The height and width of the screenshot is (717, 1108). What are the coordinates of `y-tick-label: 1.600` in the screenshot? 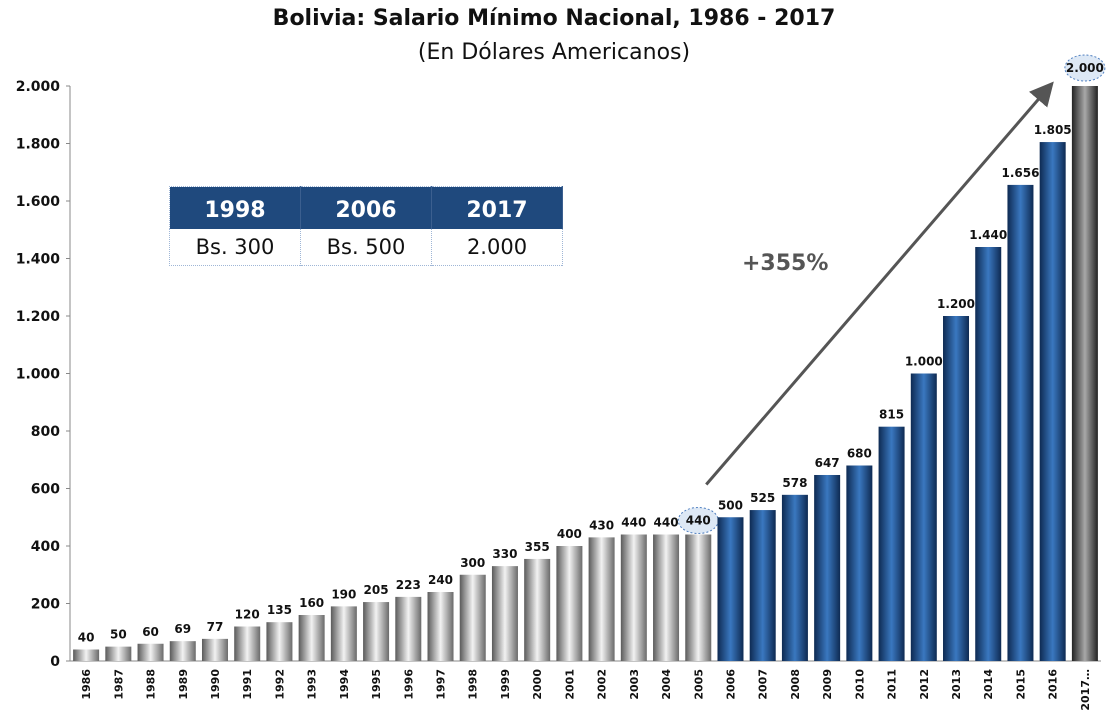 It's located at (38, 202).